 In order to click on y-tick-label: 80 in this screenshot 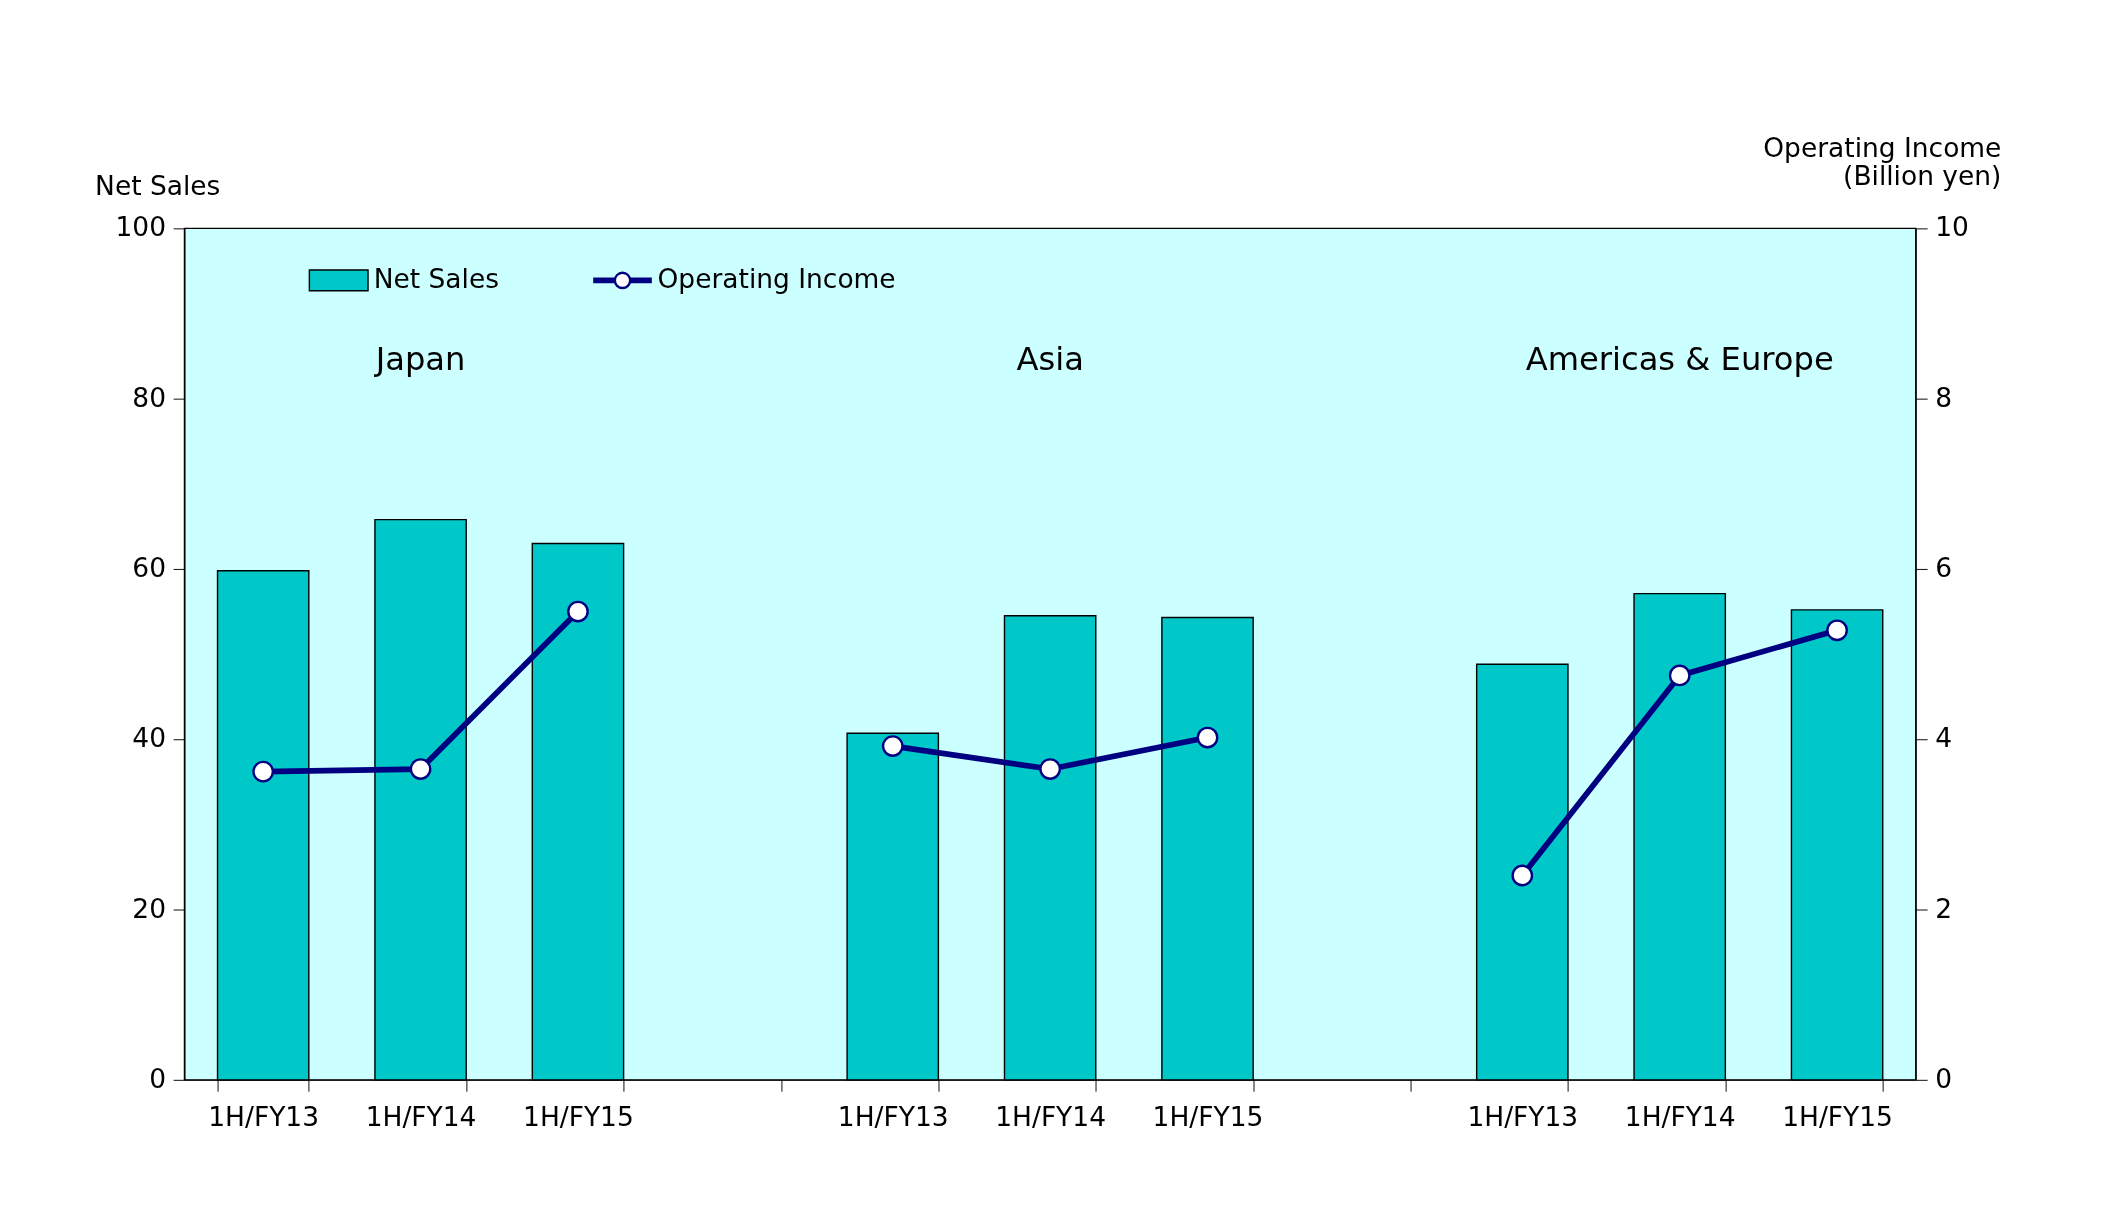, I will do `click(149, 397)`.